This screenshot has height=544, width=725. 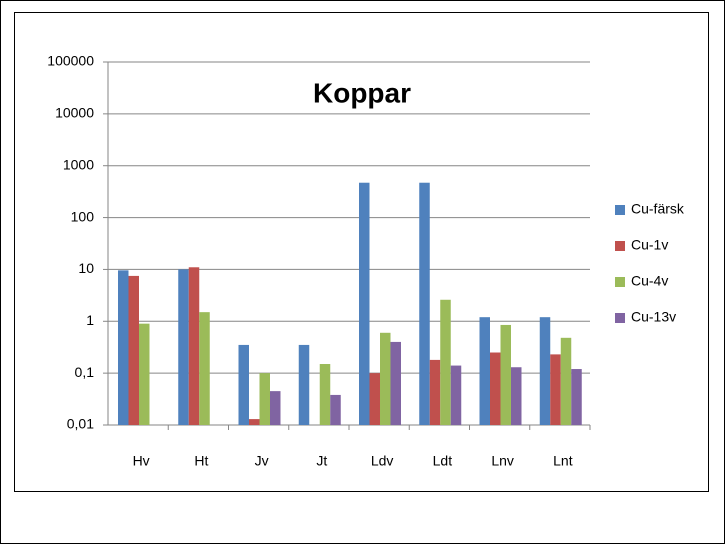 I want to click on x-tick-label: Ldv, so click(x=382, y=461).